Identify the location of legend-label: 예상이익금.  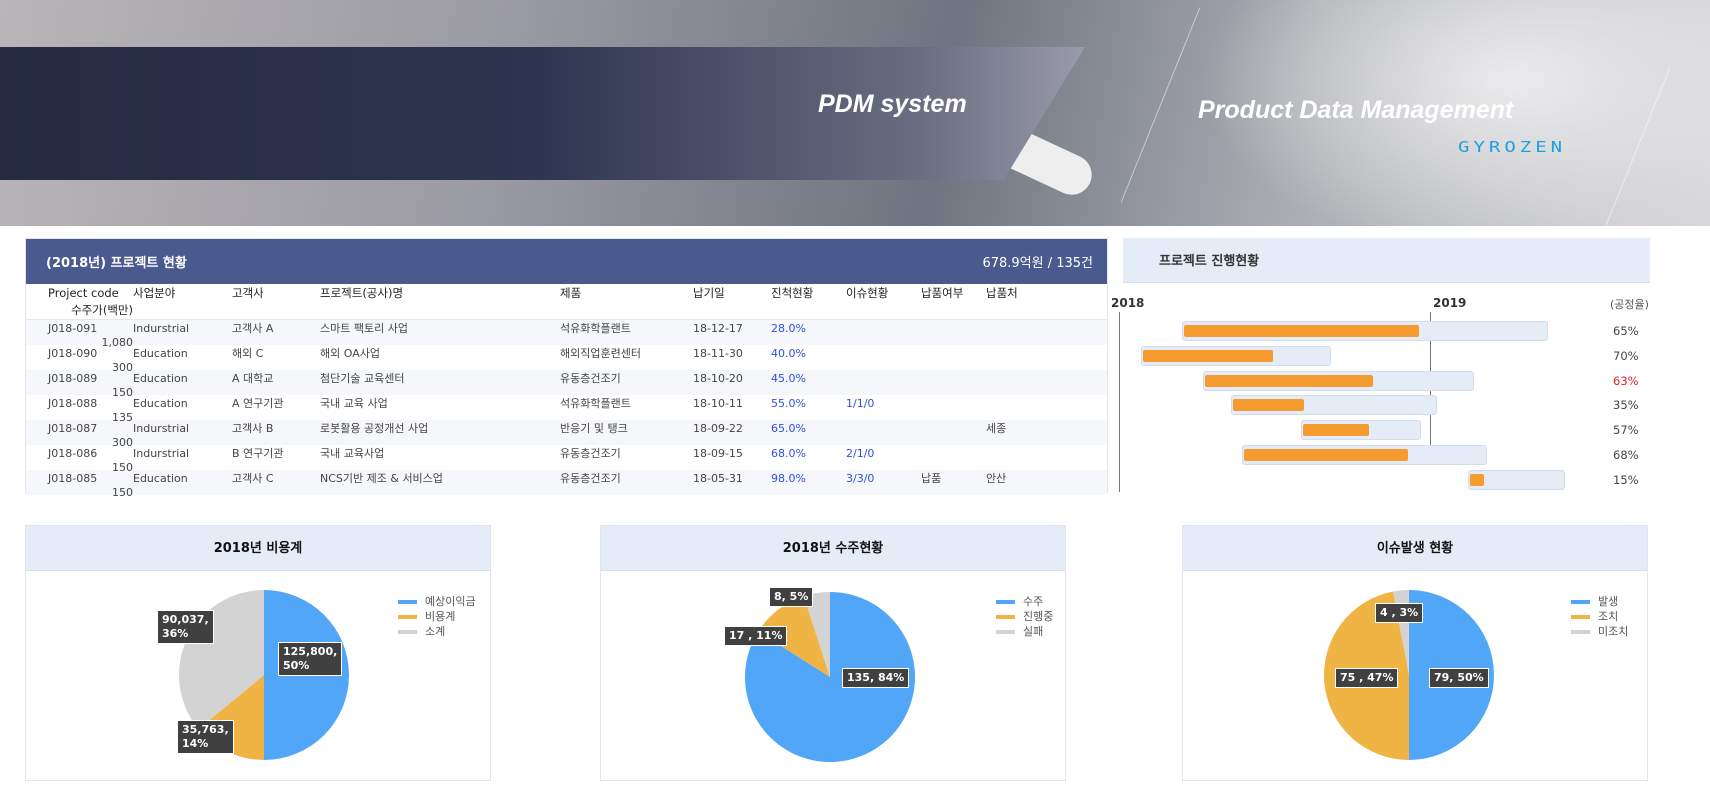
(450, 601).